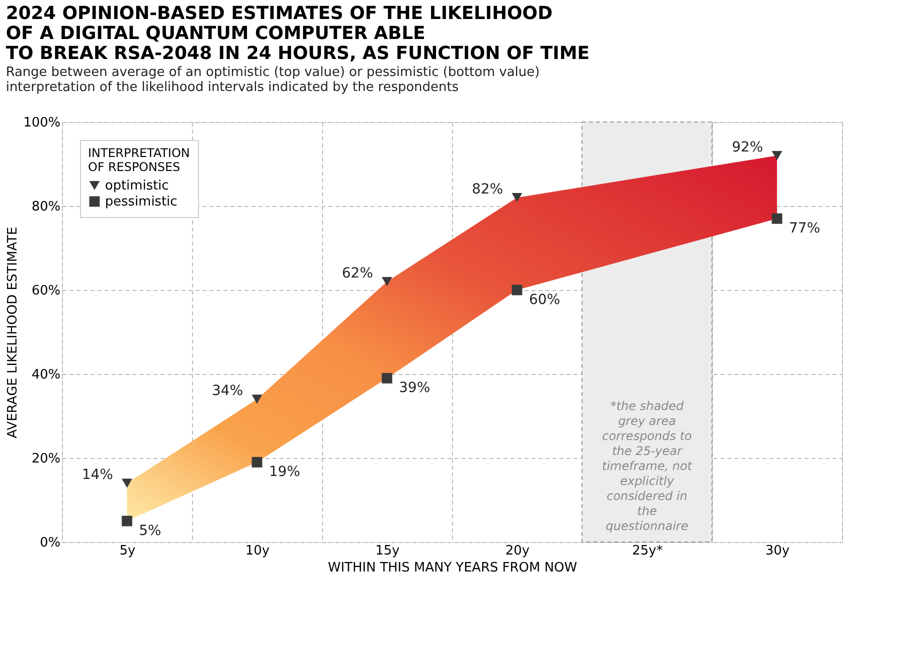 The width and height of the screenshot is (905, 666). Describe the element at coordinates (648, 551) in the screenshot. I see `x-tick-label: 25y*` at that location.